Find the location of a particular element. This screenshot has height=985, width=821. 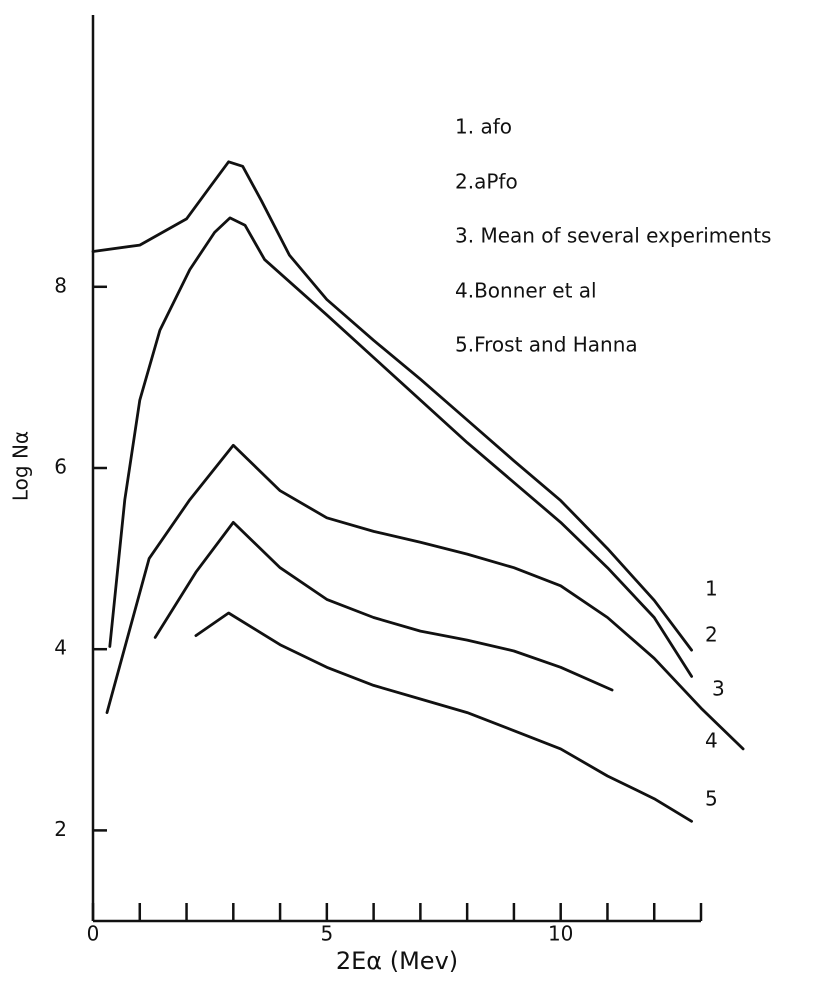

legend-entry: 3. Mean of several experiments is located at coordinates (613, 236).